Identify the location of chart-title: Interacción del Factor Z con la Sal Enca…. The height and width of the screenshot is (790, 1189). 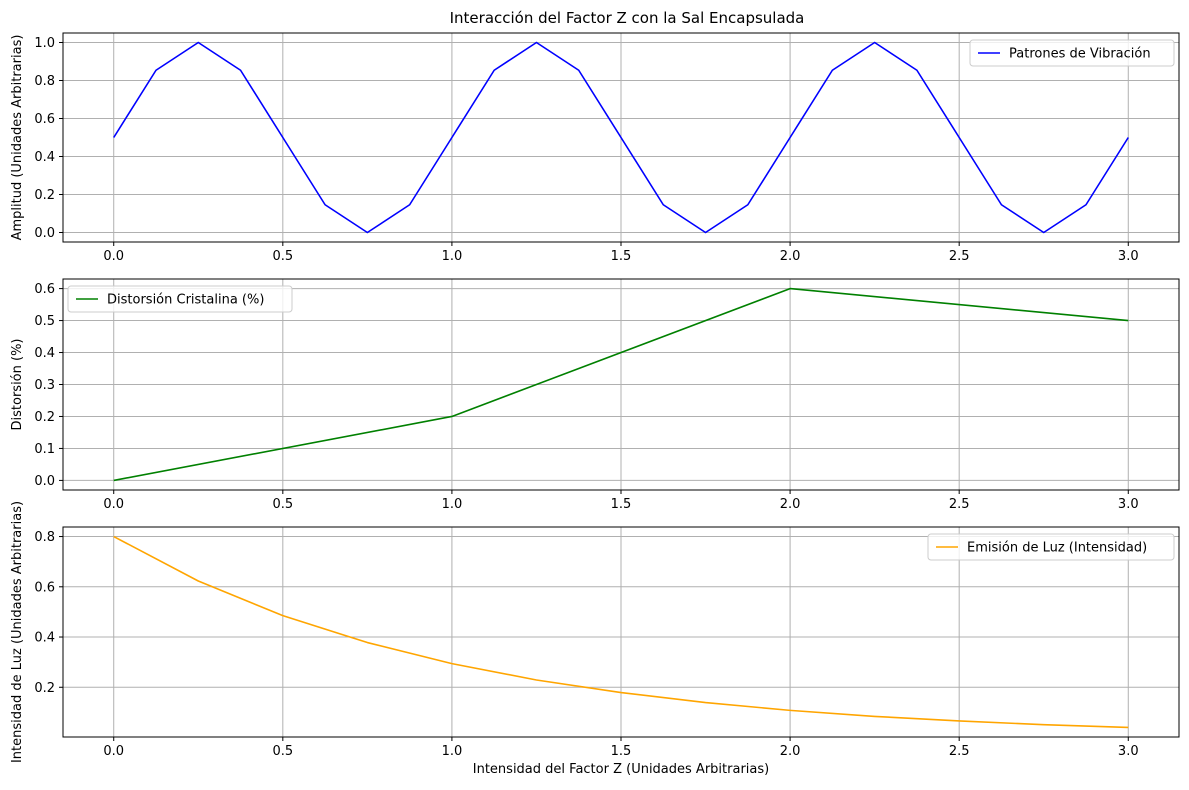
(627, 18).